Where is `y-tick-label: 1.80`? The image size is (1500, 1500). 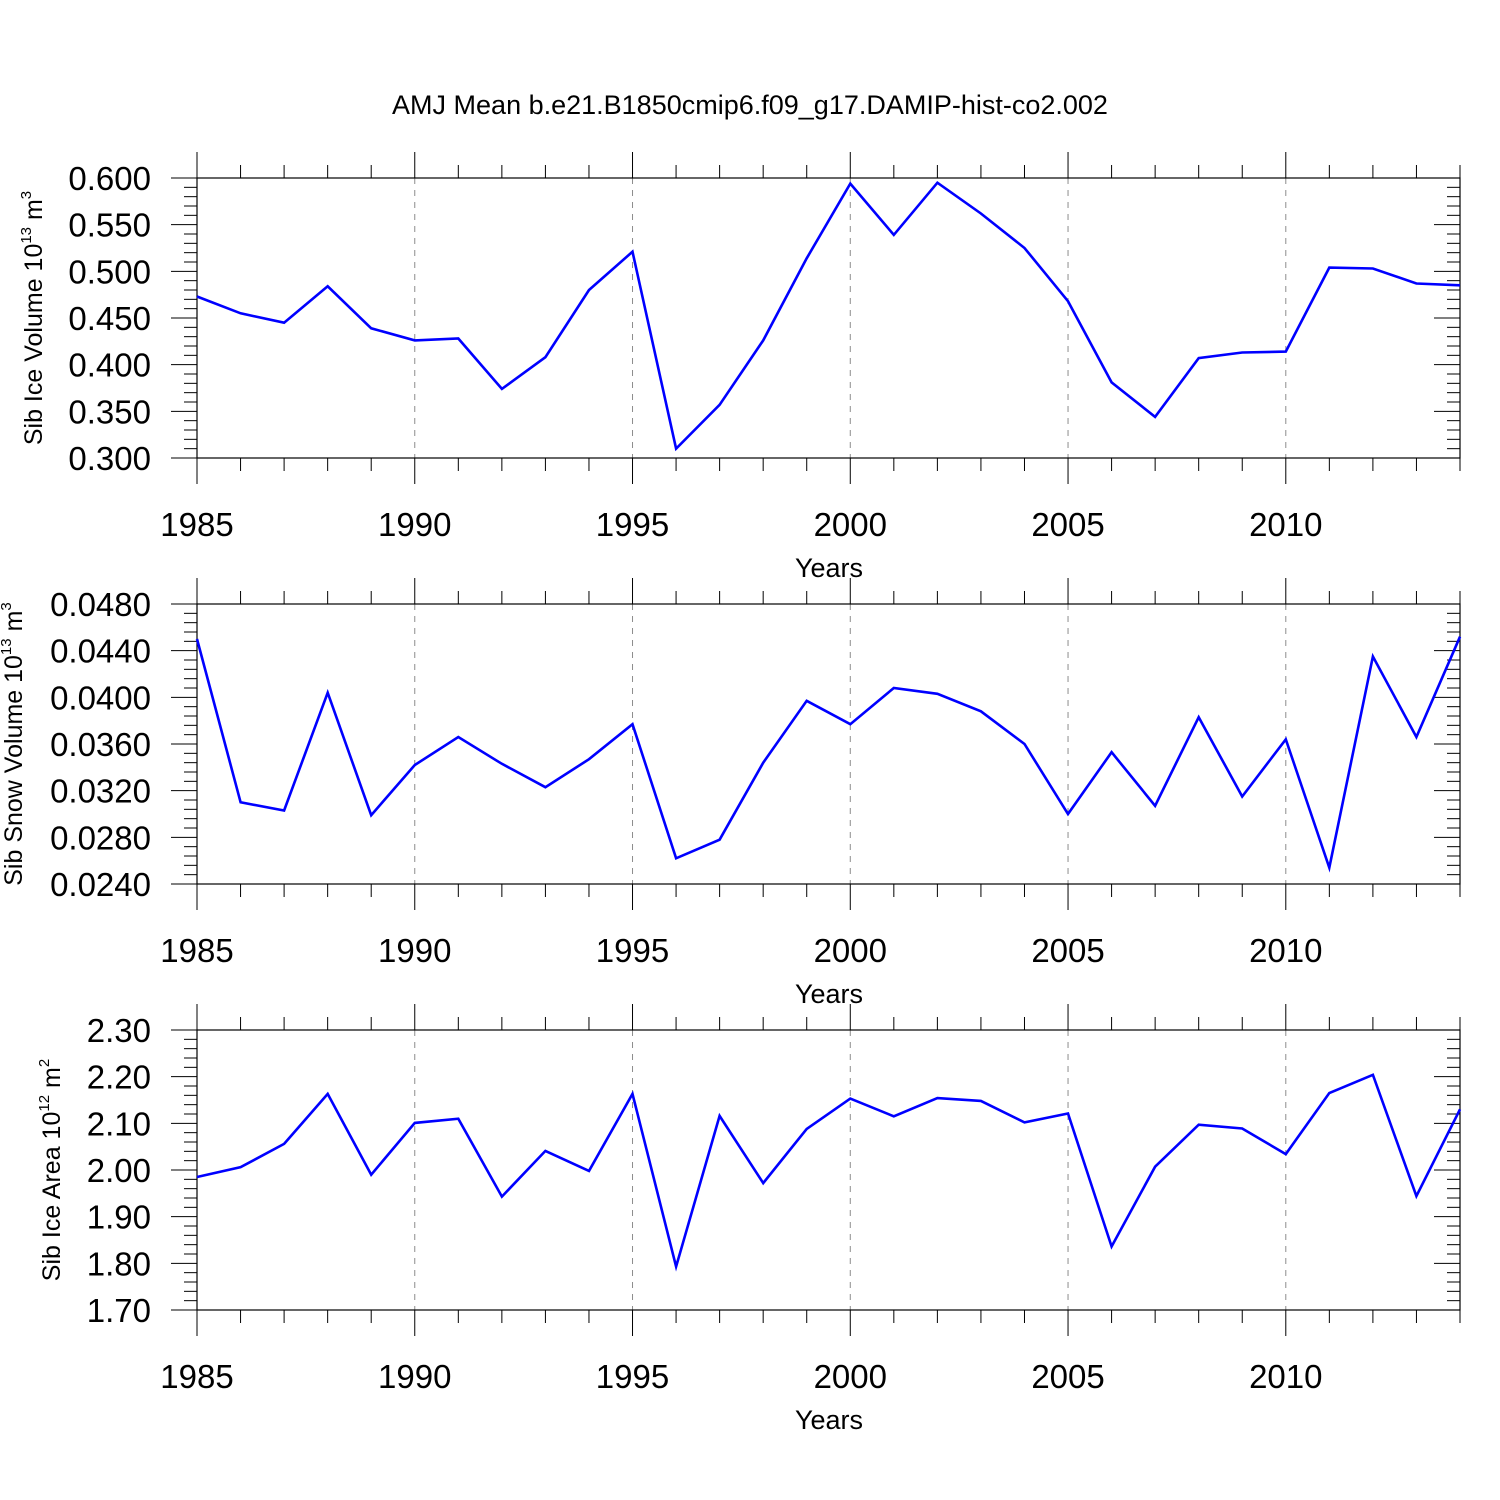 y-tick-label: 1.80 is located at coordinates (119, 1263).